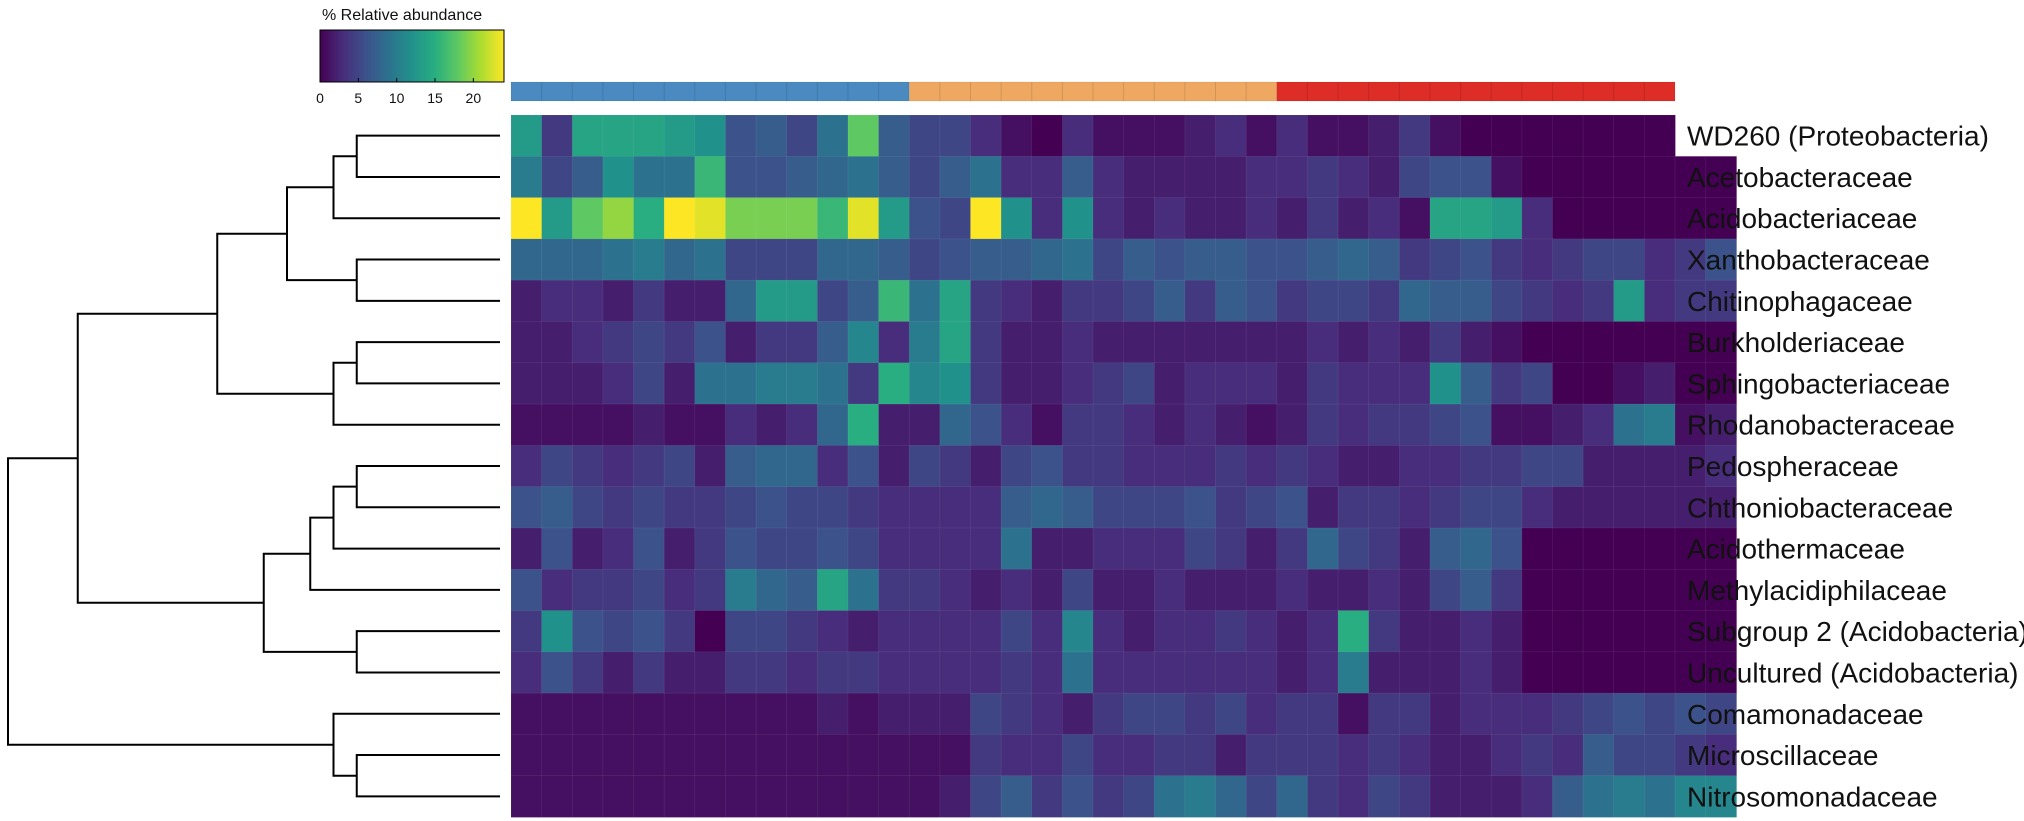 The height and width of the screenshot is (821, 2024). I want to click on row-label: Rhodanobacteraceae, so click(1821, 425).